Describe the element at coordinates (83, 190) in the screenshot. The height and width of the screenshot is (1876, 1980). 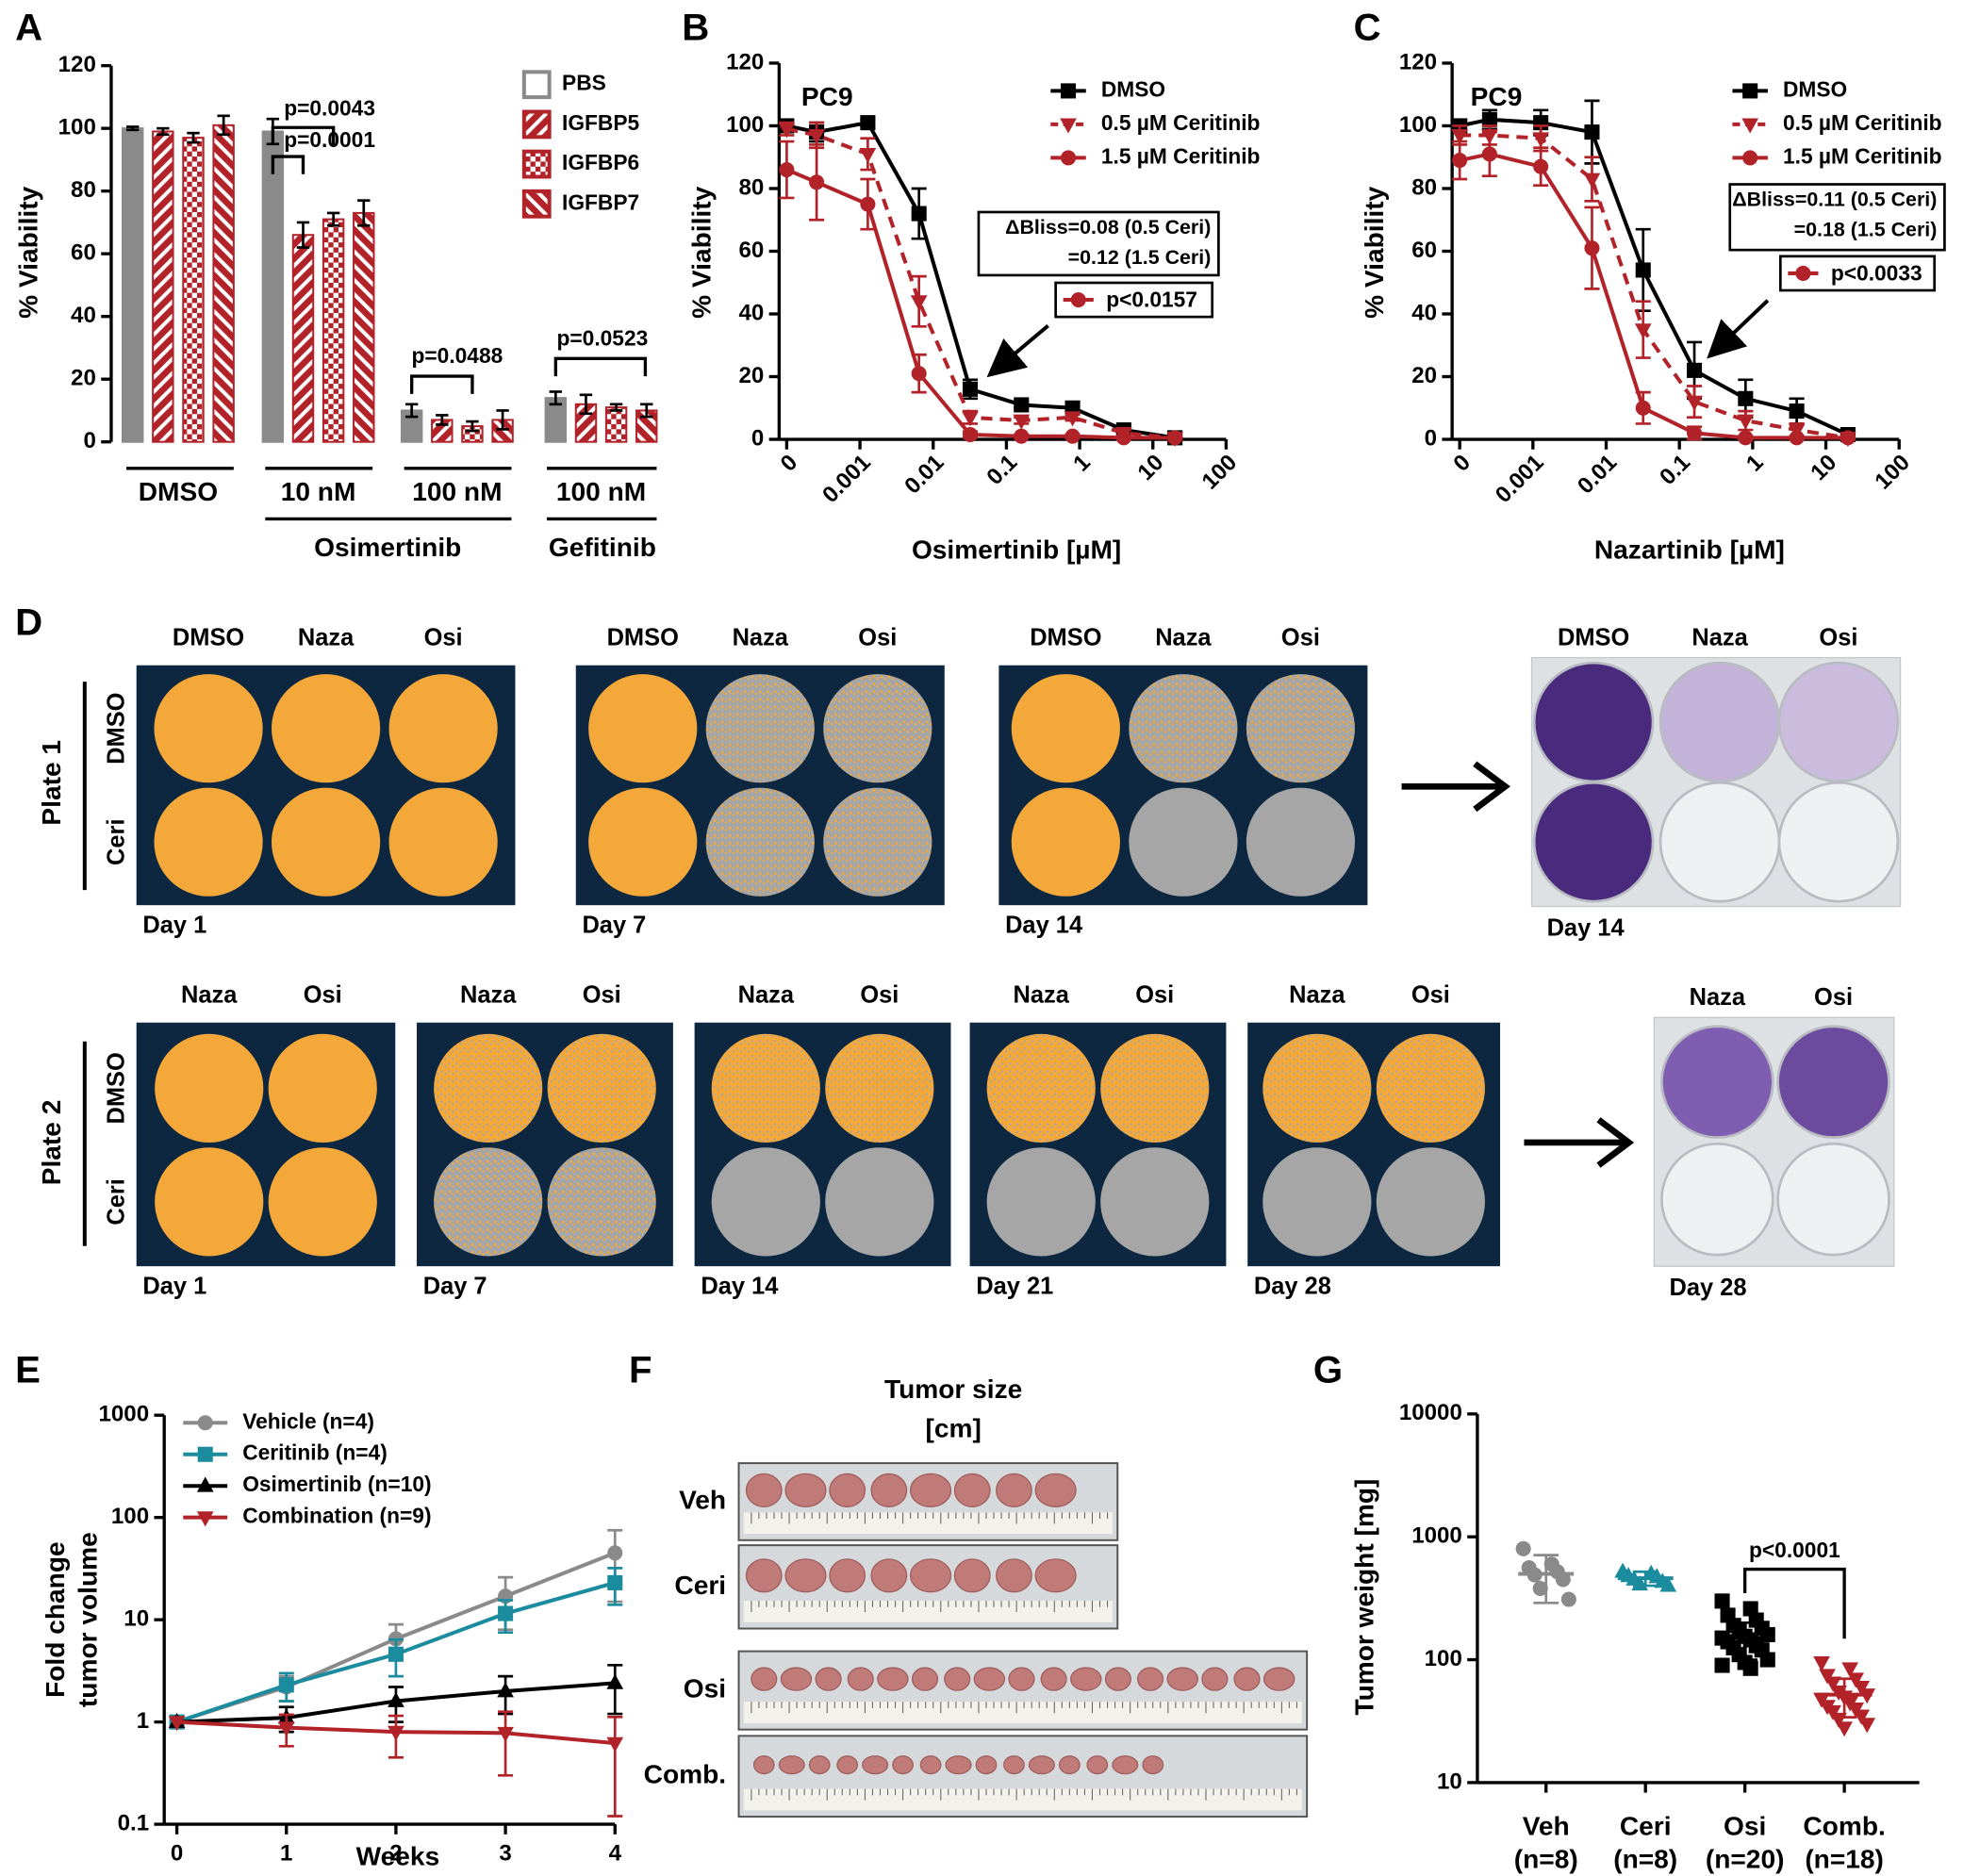
I see `y-tick-label: 80` at that location.